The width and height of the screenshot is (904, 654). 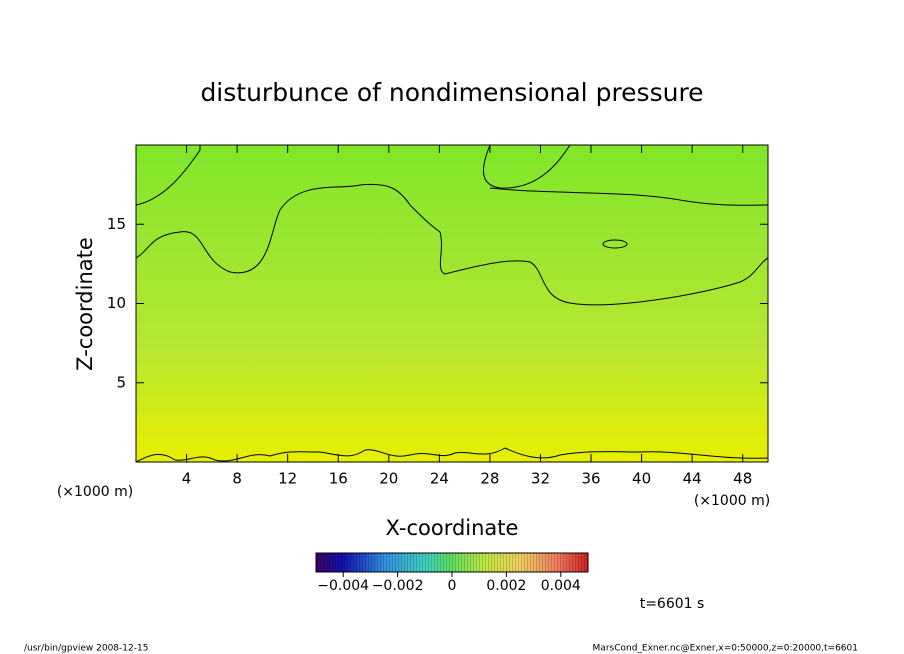 What do you see at coordinates (451, 92) in the screenshot?
I see `chart-title: disturbunce of nondimensional pressure` at bounding box center [451, 92].